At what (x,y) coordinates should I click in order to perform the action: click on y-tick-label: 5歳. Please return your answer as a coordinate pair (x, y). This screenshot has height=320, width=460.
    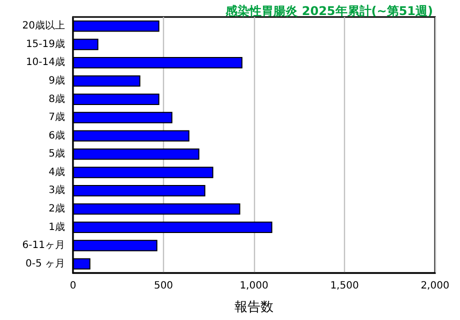
    Looking at the image, I should click on (56, 154).